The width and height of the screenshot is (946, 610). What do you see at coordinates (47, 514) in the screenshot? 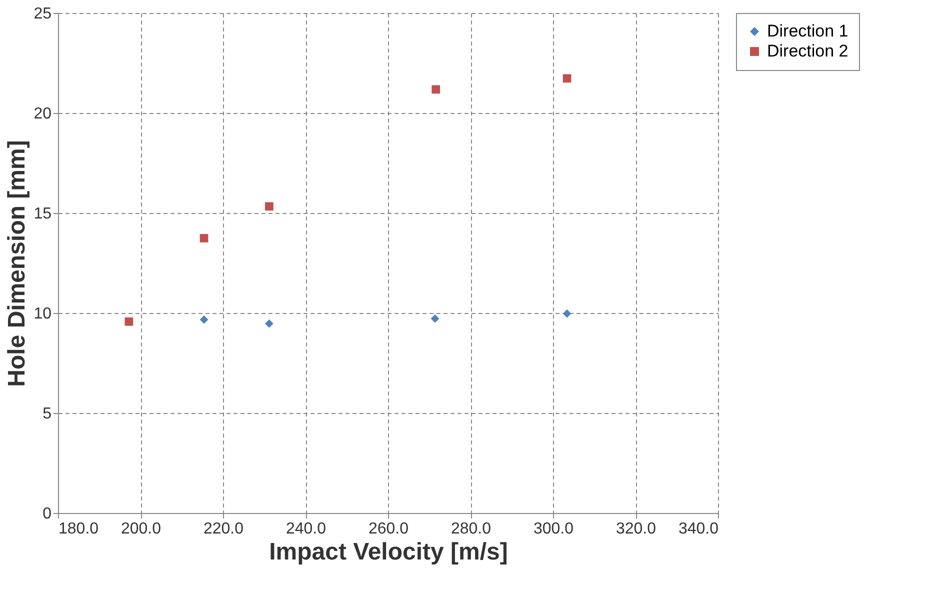
I see `y-tick-label: 0` at bounding box center [47, 514].